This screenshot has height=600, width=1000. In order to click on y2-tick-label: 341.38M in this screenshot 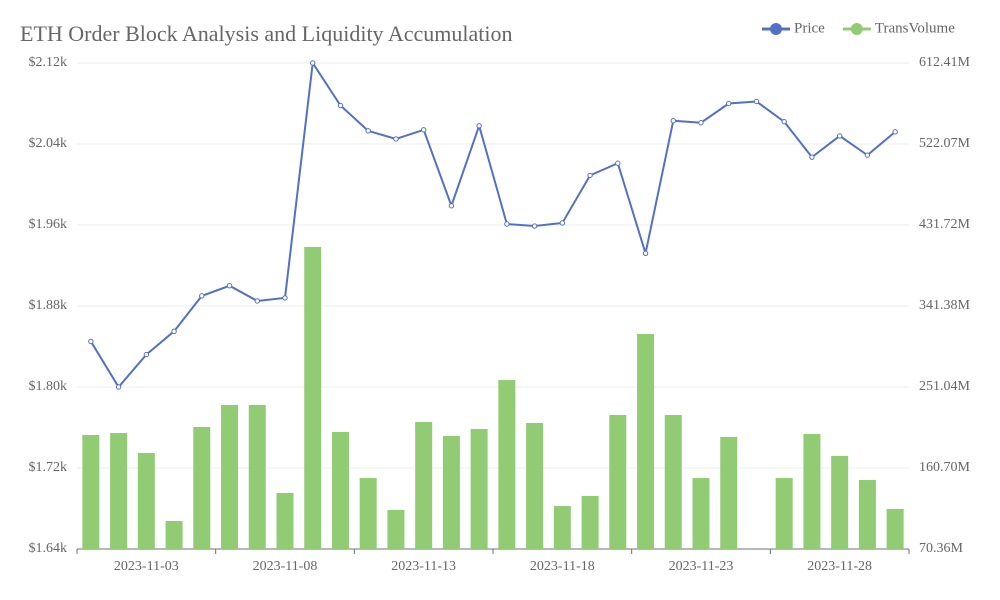, I will do `click(945, 305)`.